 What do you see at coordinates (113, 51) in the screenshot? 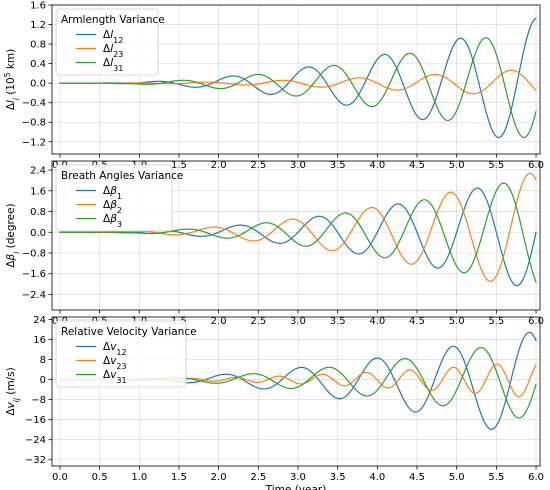
I see `legend-entry-label: Δl23` at bounding box center [113, 51].